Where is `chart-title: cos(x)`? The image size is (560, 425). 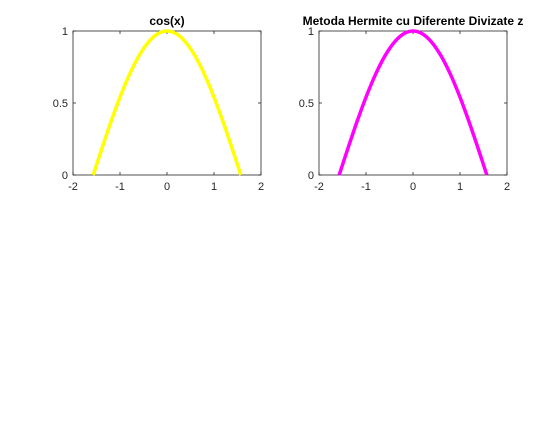
chart-title: cos(x) is located at coordinates (166, 21).